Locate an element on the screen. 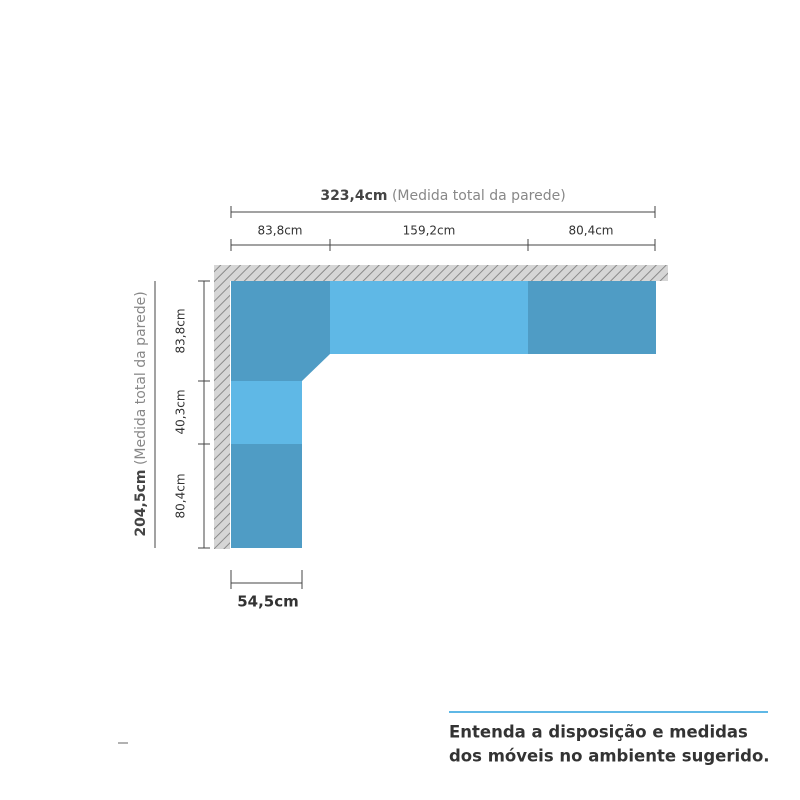 The image size is (800, 800). corner-cabinet is located at coordinates (280, 331).